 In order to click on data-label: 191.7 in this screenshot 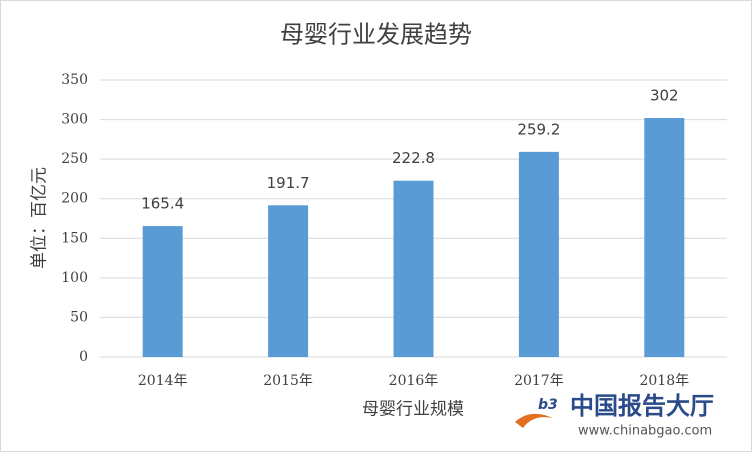, I will do `click(288, 183)`.